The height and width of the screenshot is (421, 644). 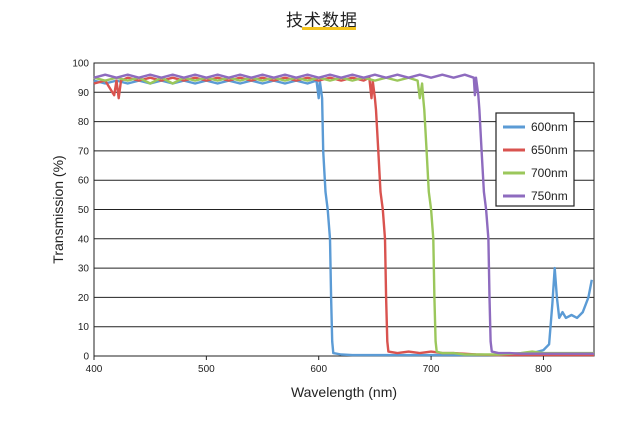 I want to click on legend-label-600nm: 600nm, so click(x=549, y=127).